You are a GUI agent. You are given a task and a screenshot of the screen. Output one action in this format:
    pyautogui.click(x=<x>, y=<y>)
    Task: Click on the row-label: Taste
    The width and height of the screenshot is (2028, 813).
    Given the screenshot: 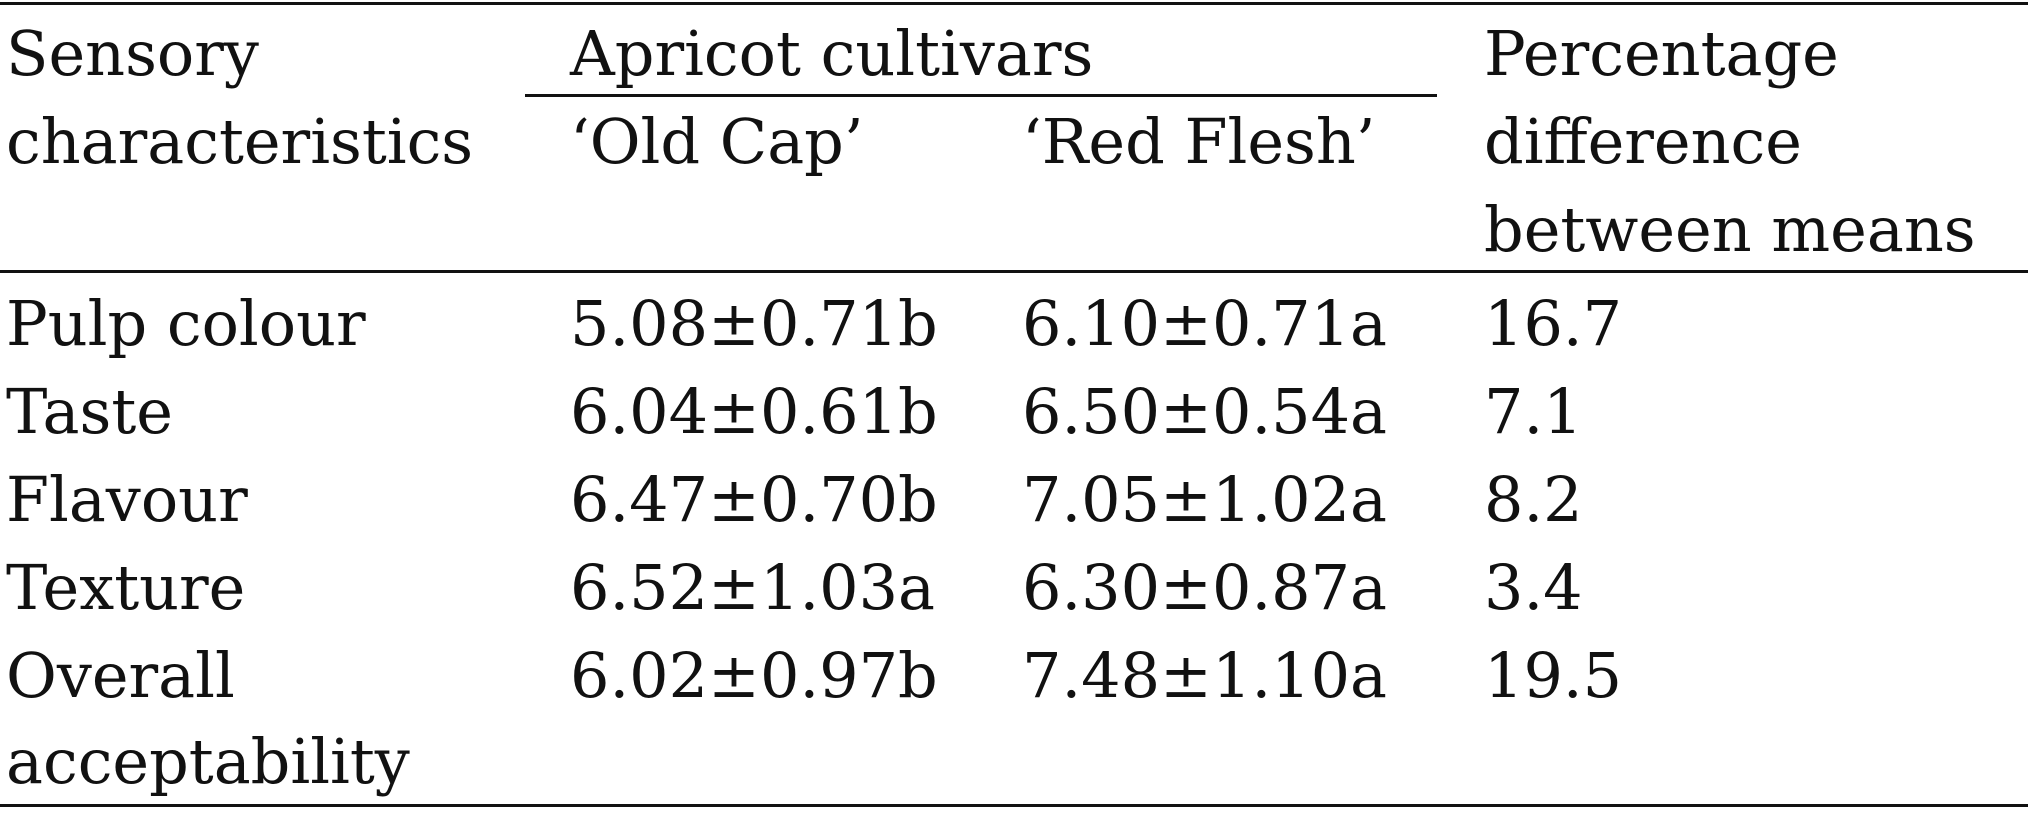 What is the action you would take?
    pyautogui.click(x=89, y=411)
    